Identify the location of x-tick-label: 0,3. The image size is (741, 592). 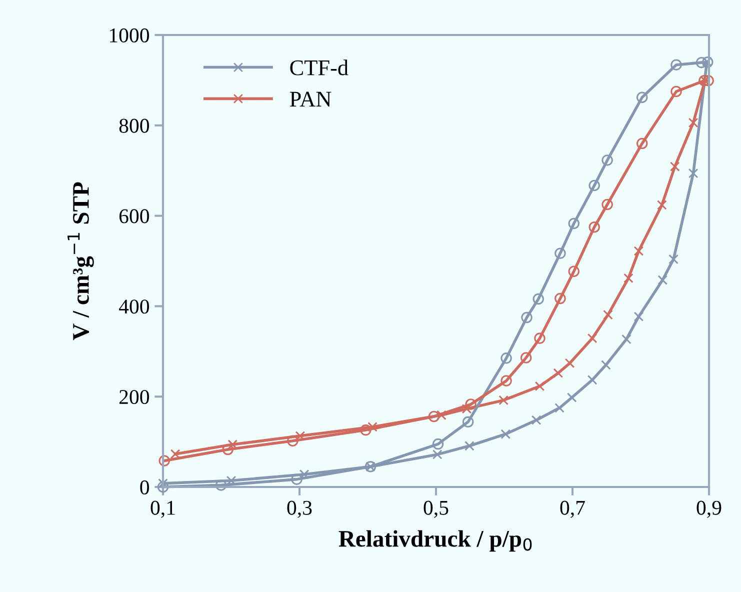
(299, 509).